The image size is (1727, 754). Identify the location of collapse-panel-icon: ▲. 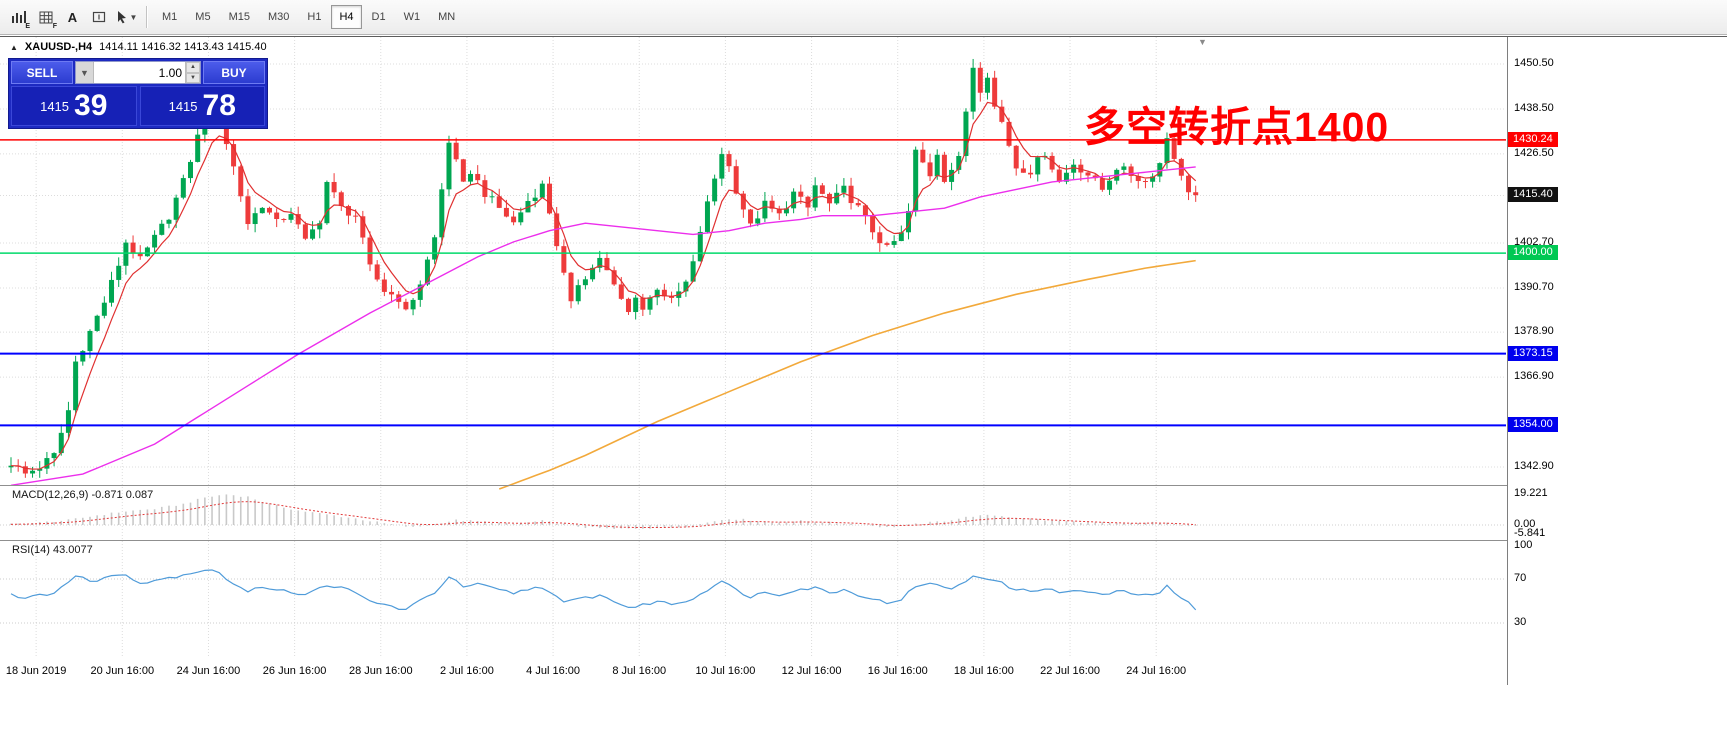
(14, 47).